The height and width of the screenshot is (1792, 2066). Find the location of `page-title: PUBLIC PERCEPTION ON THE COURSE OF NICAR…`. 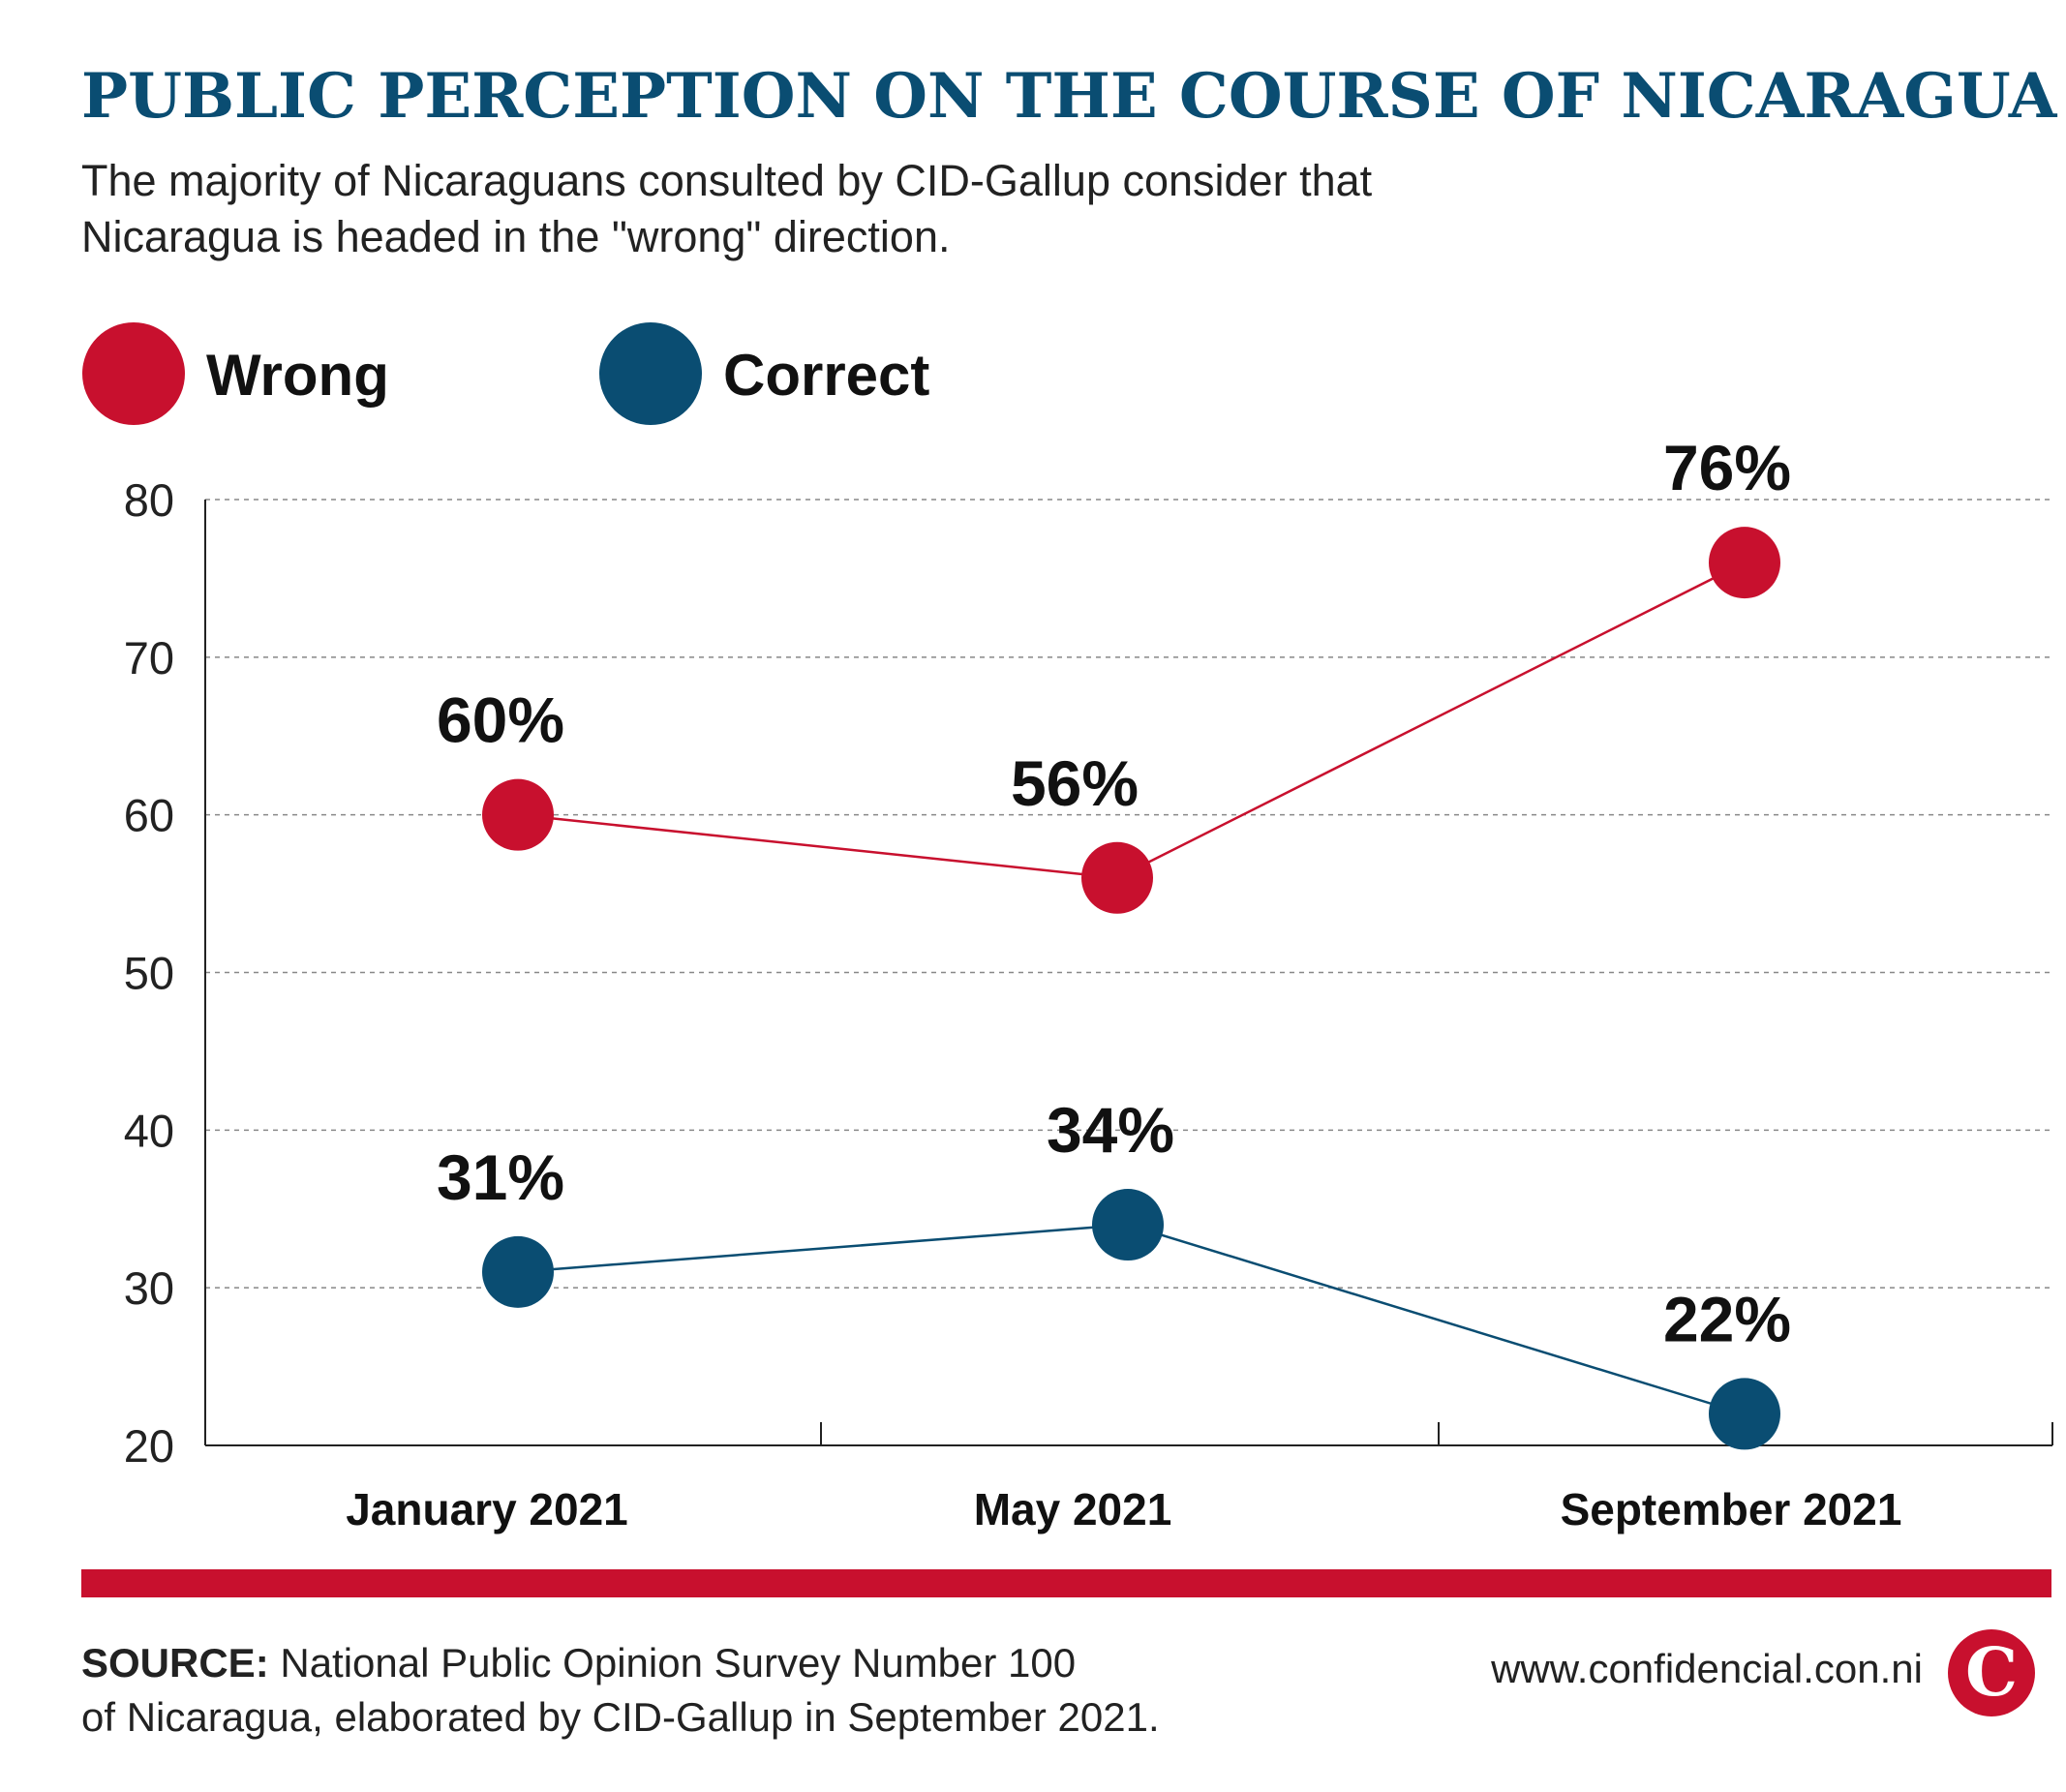

page-title: PUBLIC PERCEPTION ON THE COURSE OF NICAR… is located at coordinates (1069, 97).